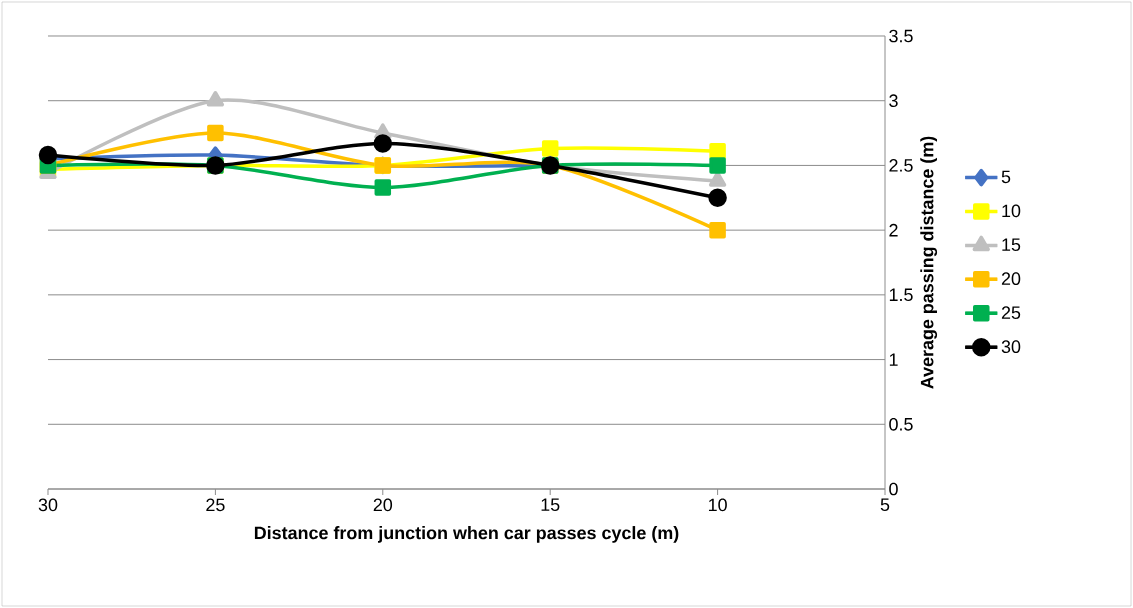 This screenshot has width=1133, height=608. I want to click on y-tick-label: 1.5, so click(901, 295).